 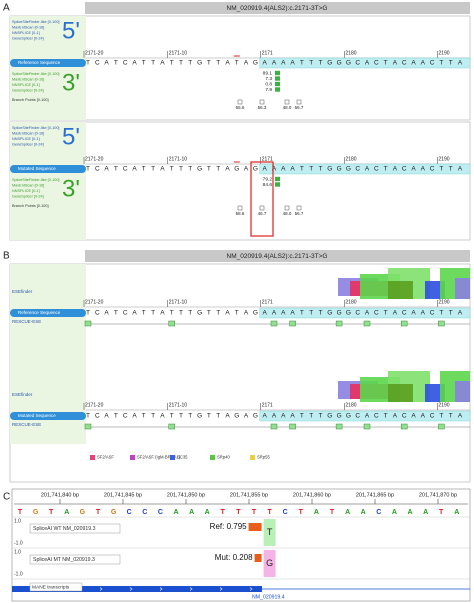 What do you see at coordinates (365, 416) in the screenshot?
I see `exon-highlight` at bounding box center [365, 416].